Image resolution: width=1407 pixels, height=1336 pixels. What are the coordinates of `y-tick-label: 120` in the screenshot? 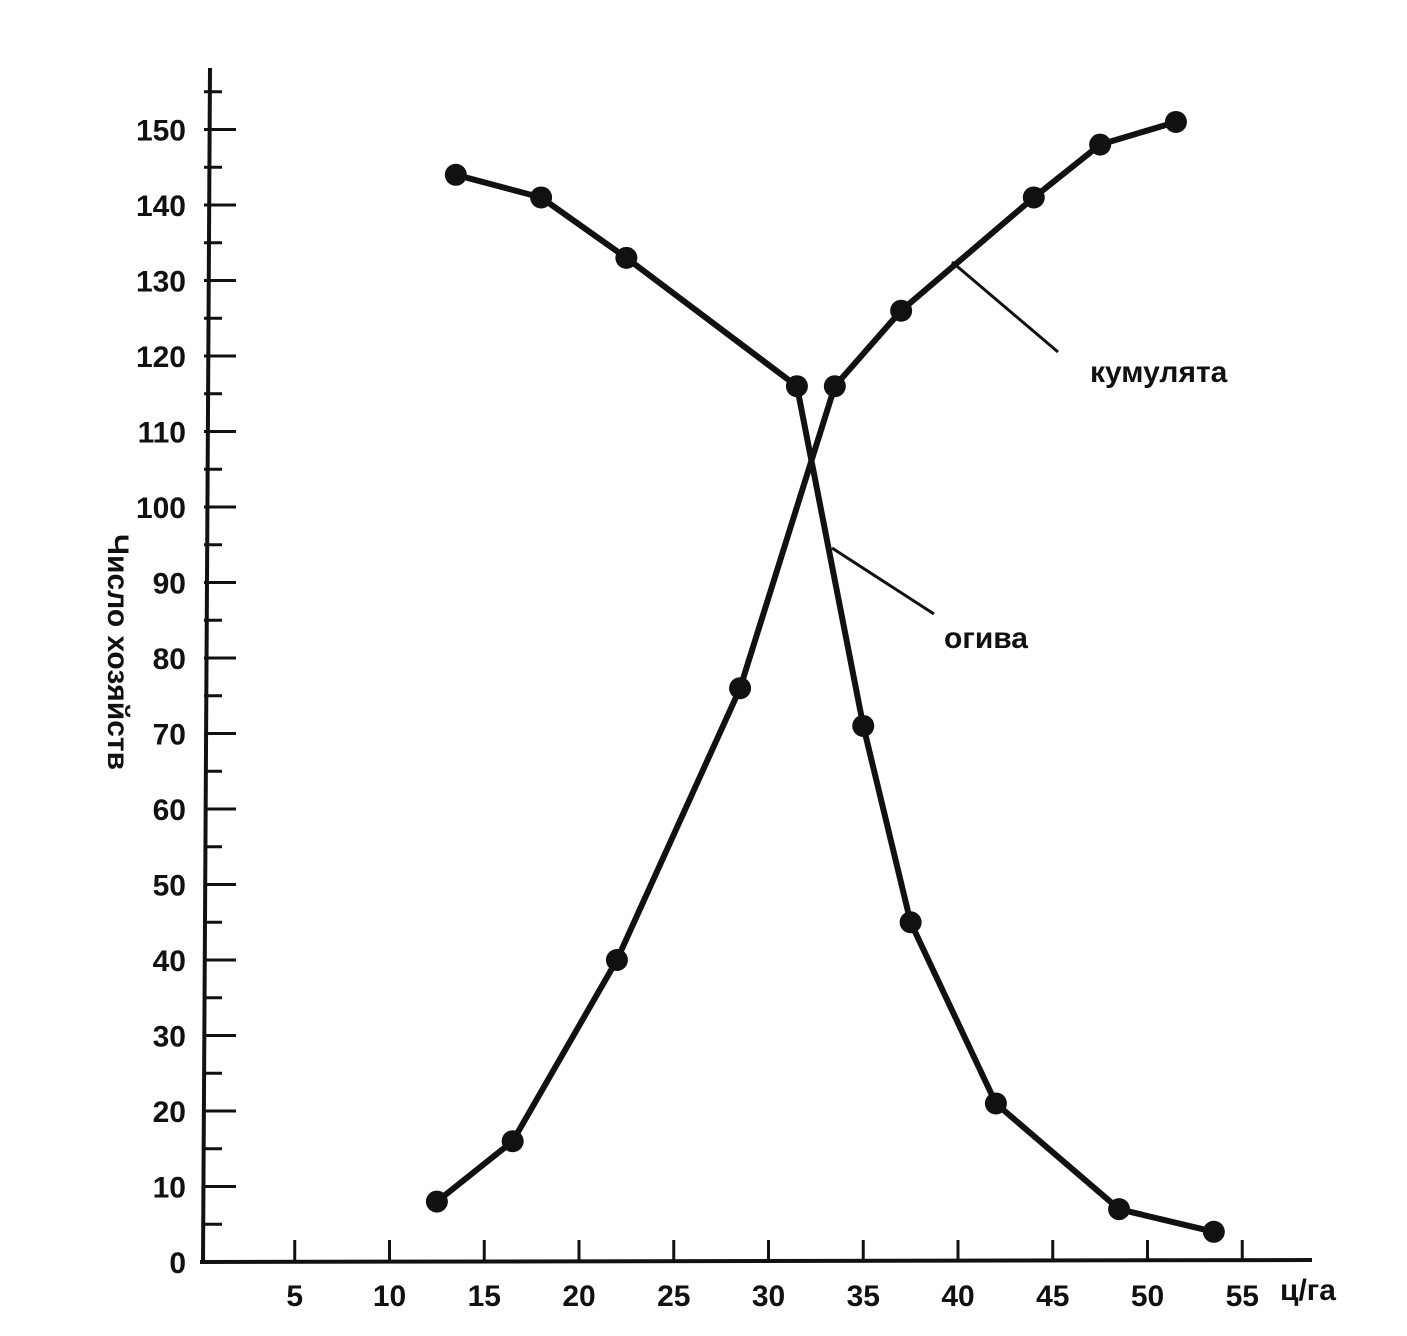 It's located at (161, 357).